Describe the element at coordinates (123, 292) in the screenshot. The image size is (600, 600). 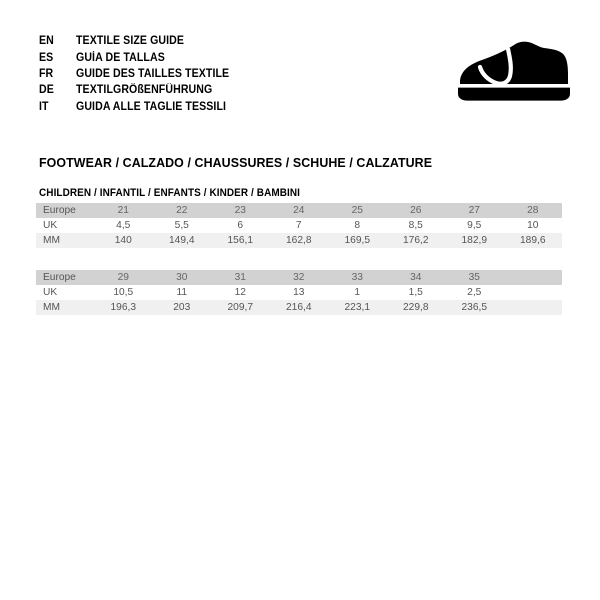
I see `table-cell: 10,5` at that location.